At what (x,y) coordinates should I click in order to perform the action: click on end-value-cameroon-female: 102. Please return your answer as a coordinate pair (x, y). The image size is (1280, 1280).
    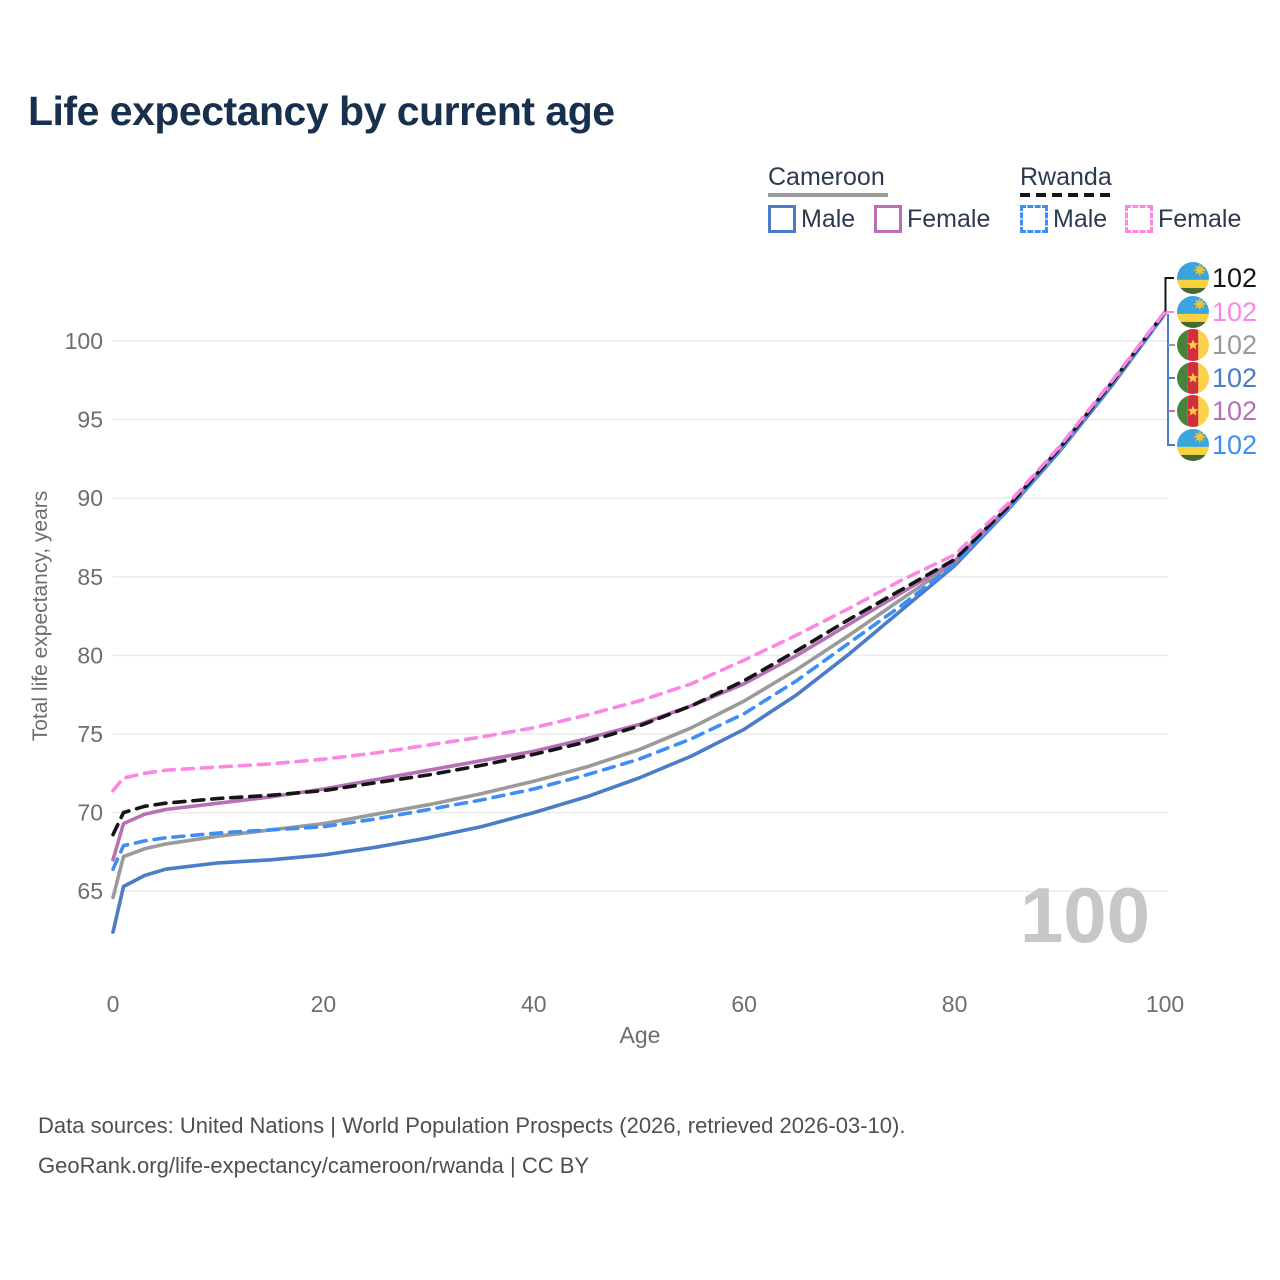
    Looking at the image, I should click on (1234, 411).